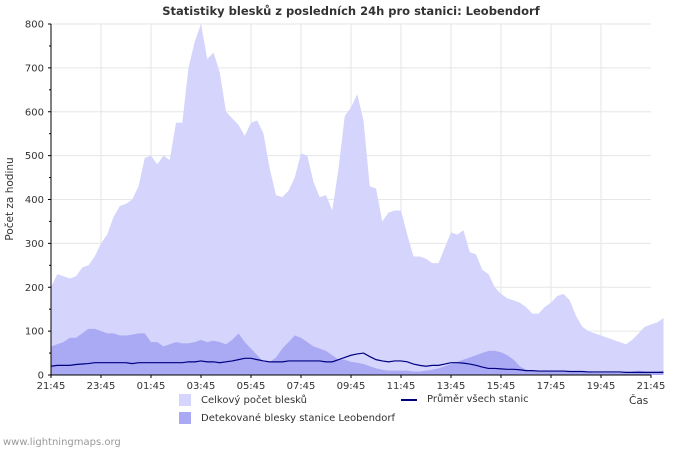  I want to click on x-tick-label: 11:45, so click(401, 386).